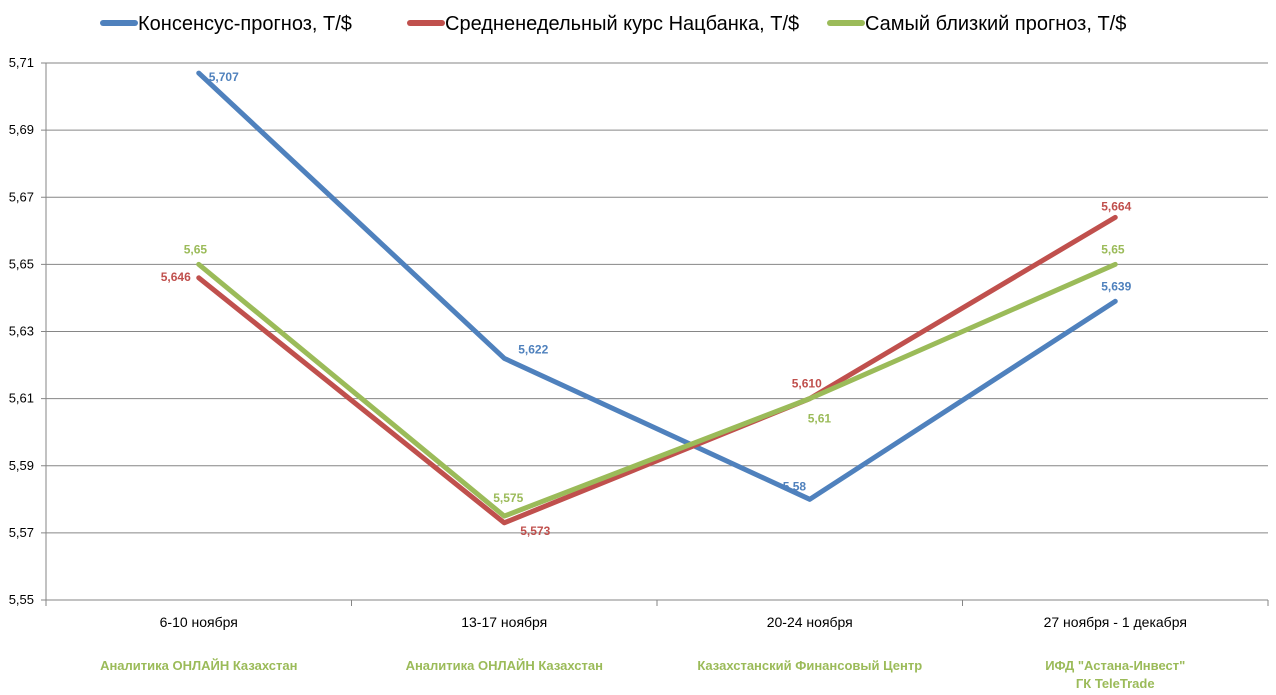 This screenshot has height=695, width=1276. What do you see at coordinates (21, 465) in the screenshot?
I see `y-tick-label: 5,59` at bounding box center [21, 465].